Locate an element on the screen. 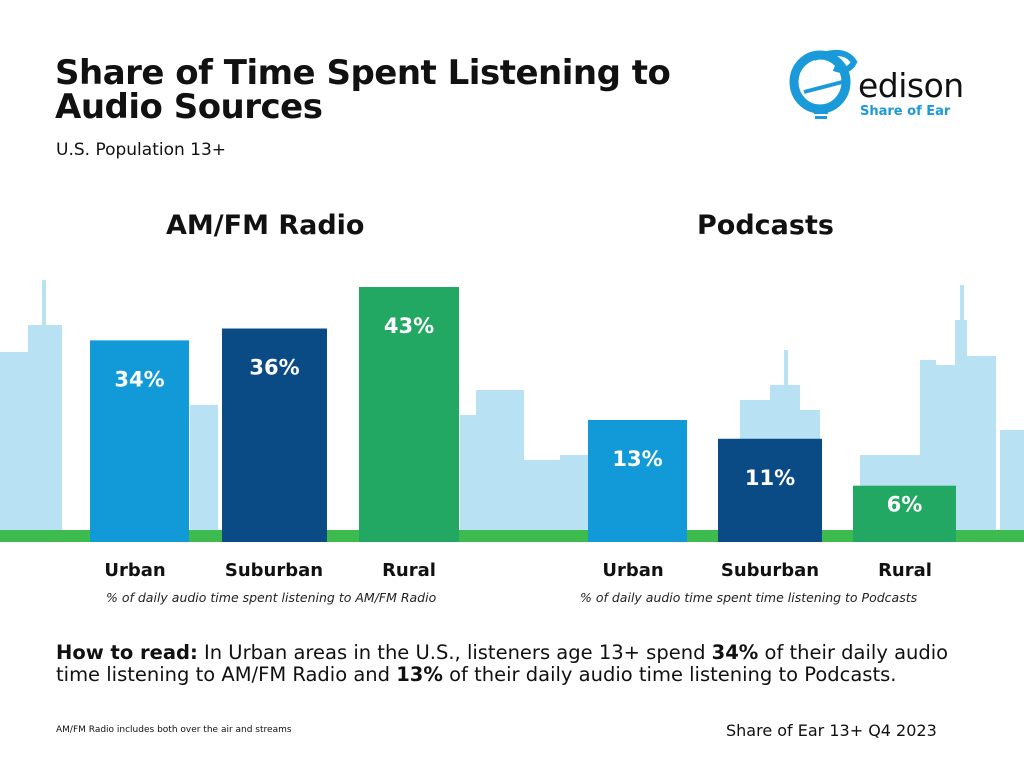 The height and width of the screenshot is (768, 1024). logo-tagline: Share of Ear is located at coordinates (905, 111).